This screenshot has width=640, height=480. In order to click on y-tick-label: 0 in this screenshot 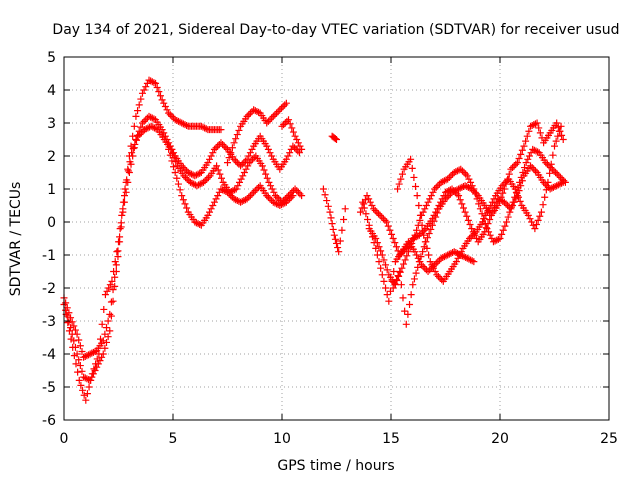, I will do `click(51, 223)`.